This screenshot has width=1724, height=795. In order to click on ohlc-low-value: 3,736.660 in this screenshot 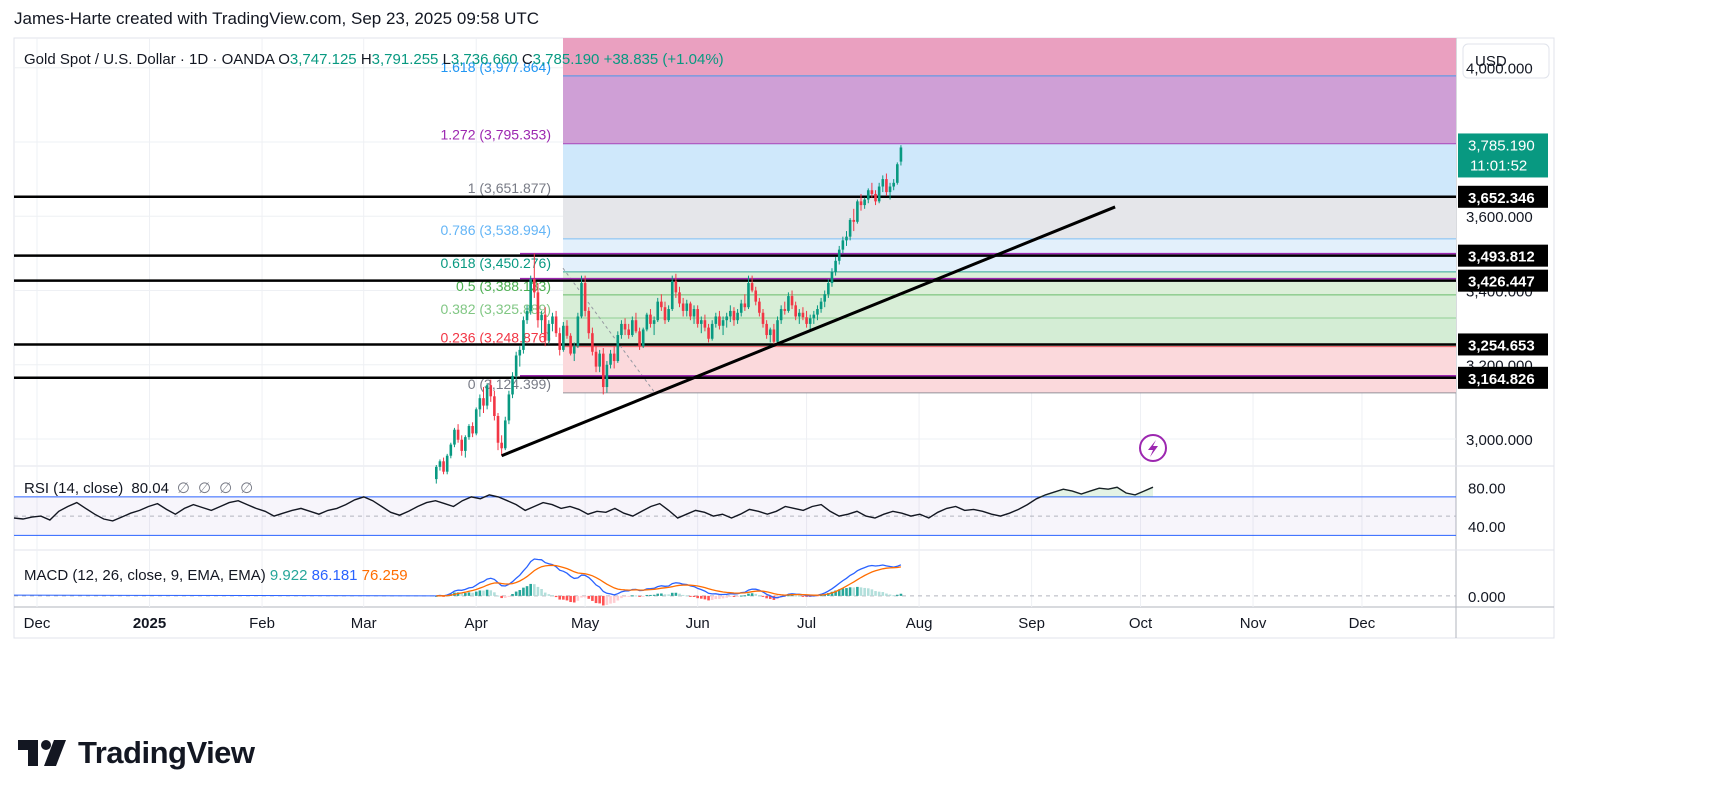, I will do `click(486, 59)`.